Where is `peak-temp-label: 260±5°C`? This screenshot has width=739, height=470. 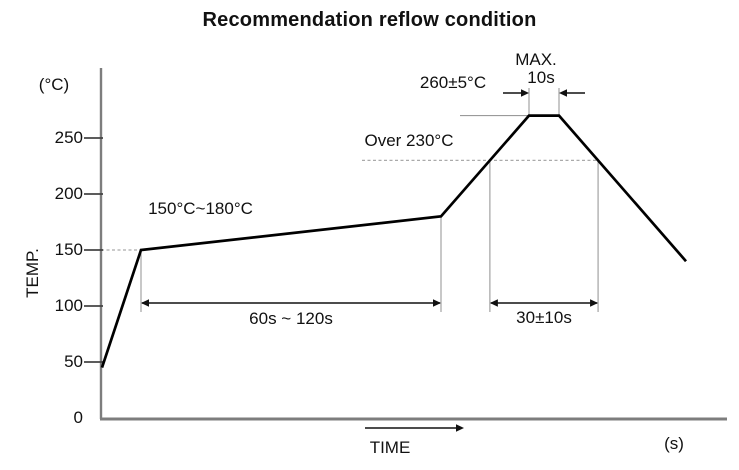 peak-temp-label: 260±5°C is located at coordinates (453, 82).